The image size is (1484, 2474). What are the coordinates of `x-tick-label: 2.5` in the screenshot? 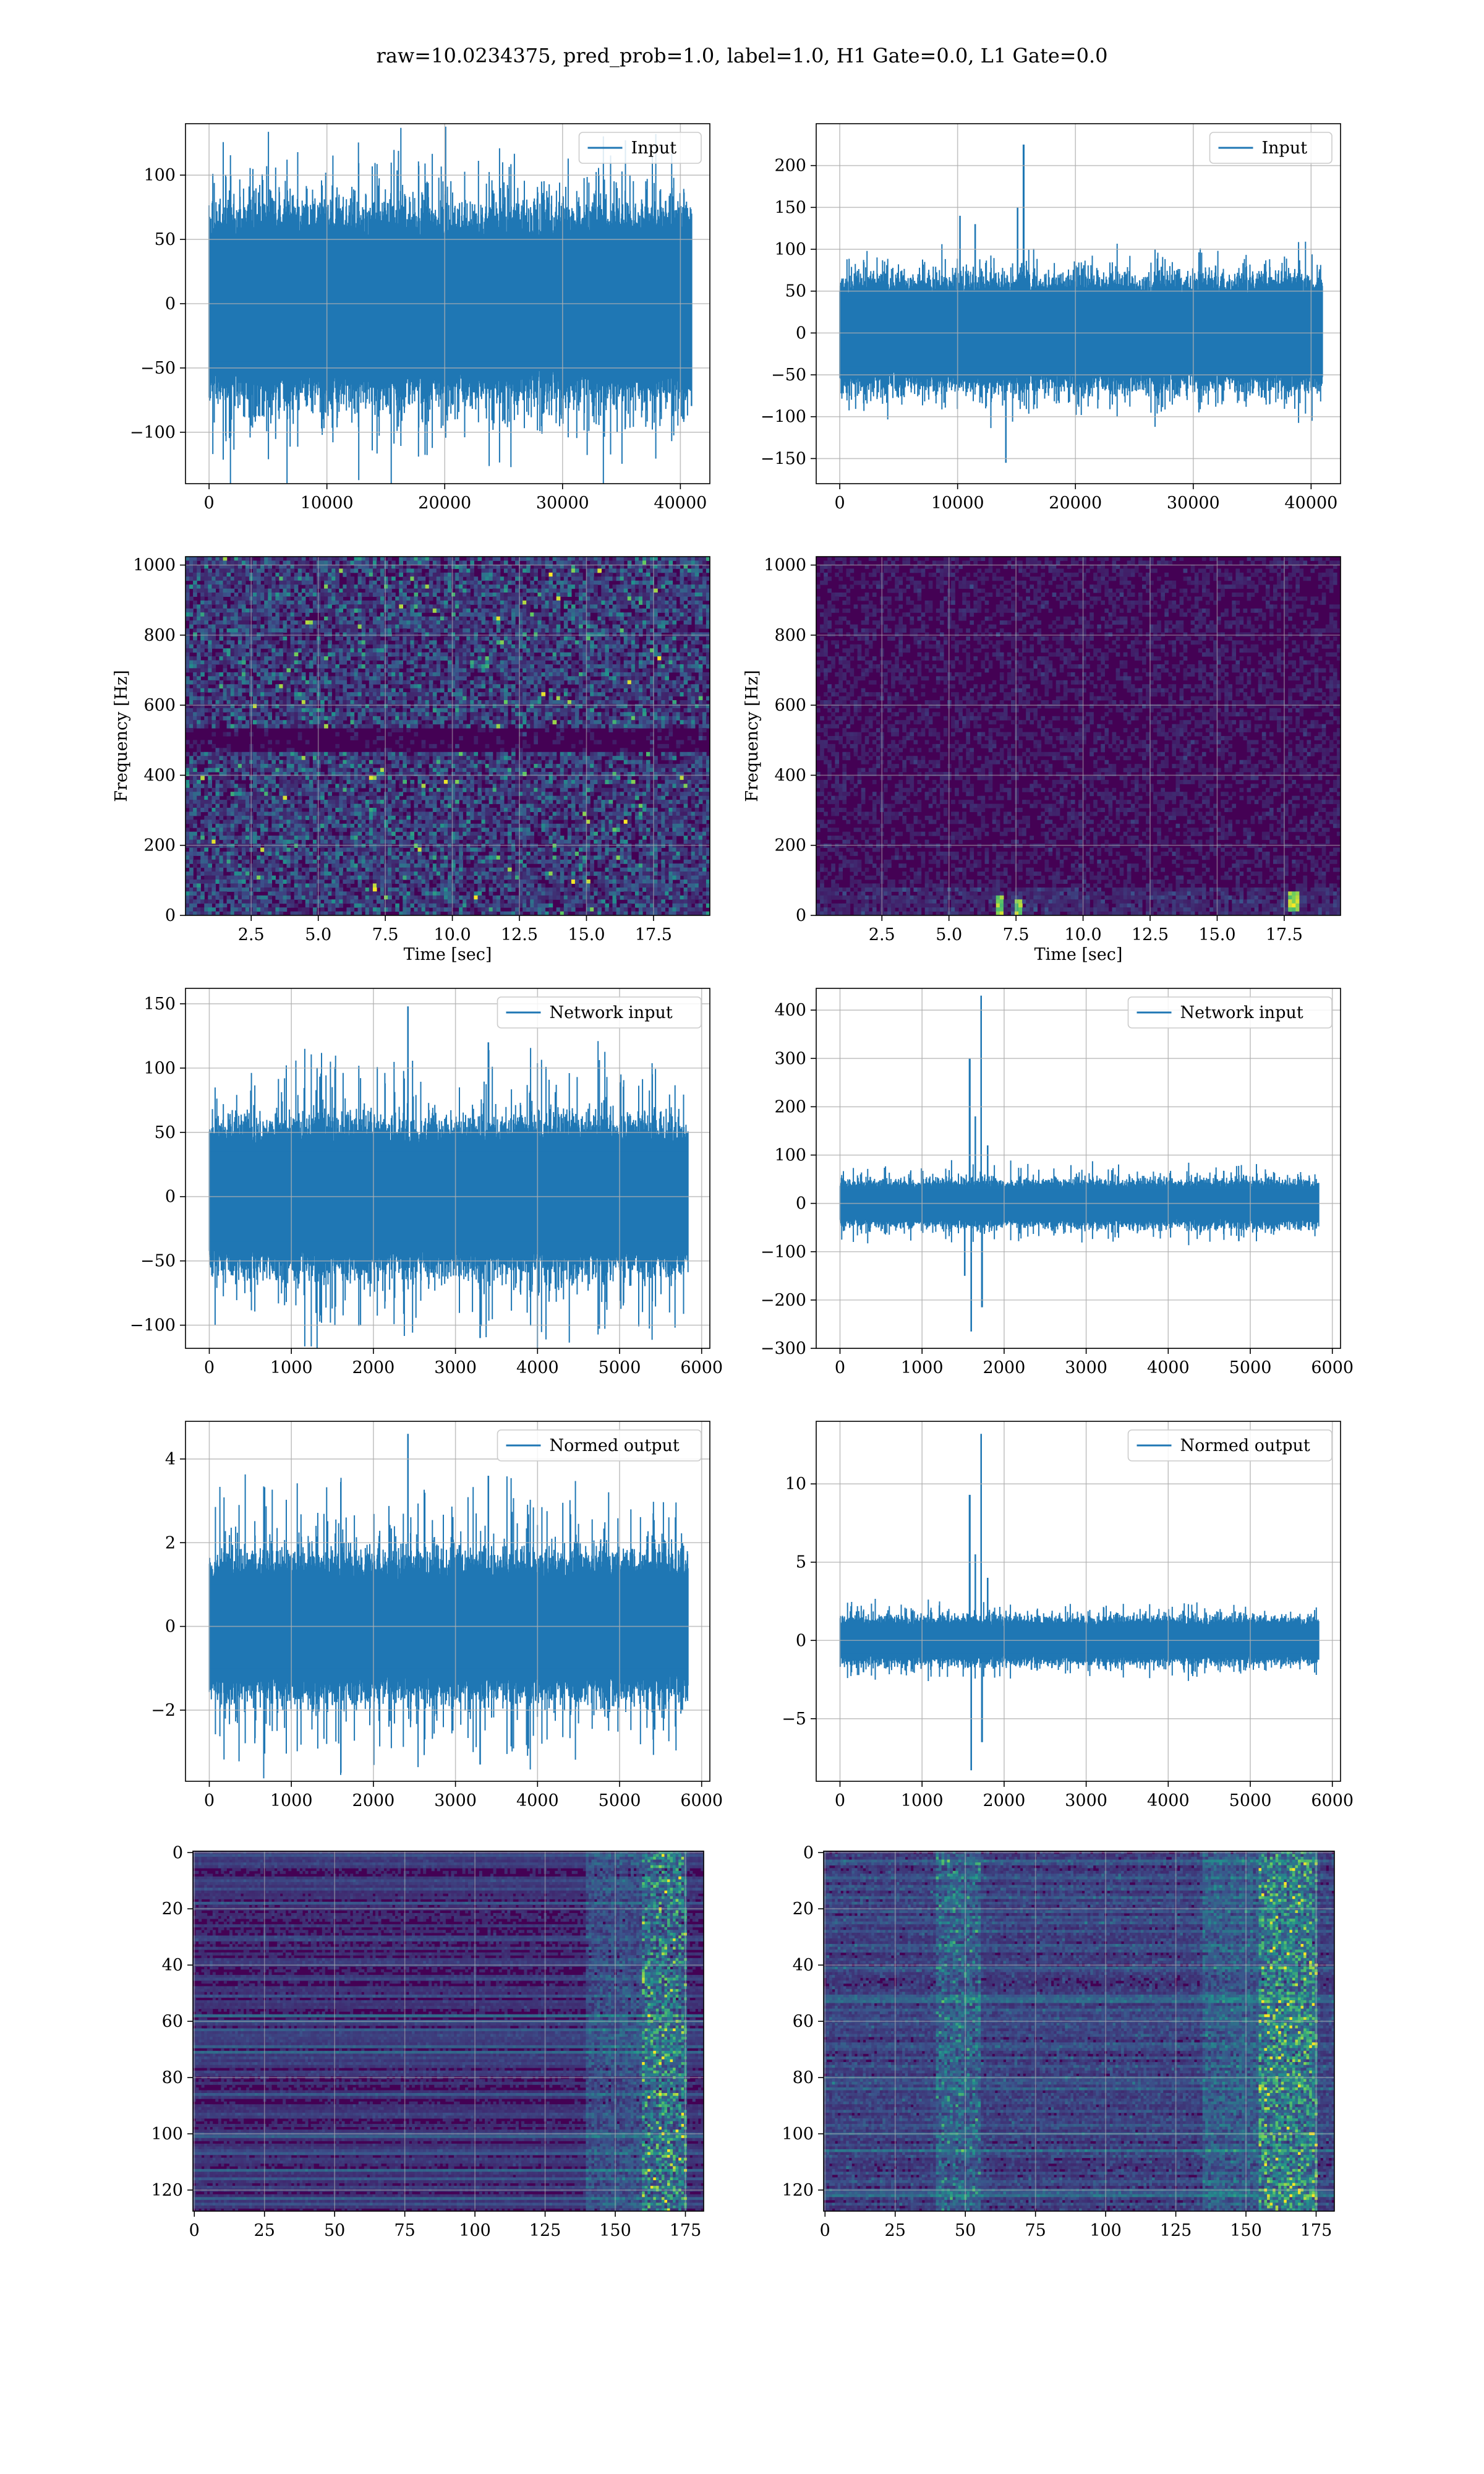 It's located at (882, 934).